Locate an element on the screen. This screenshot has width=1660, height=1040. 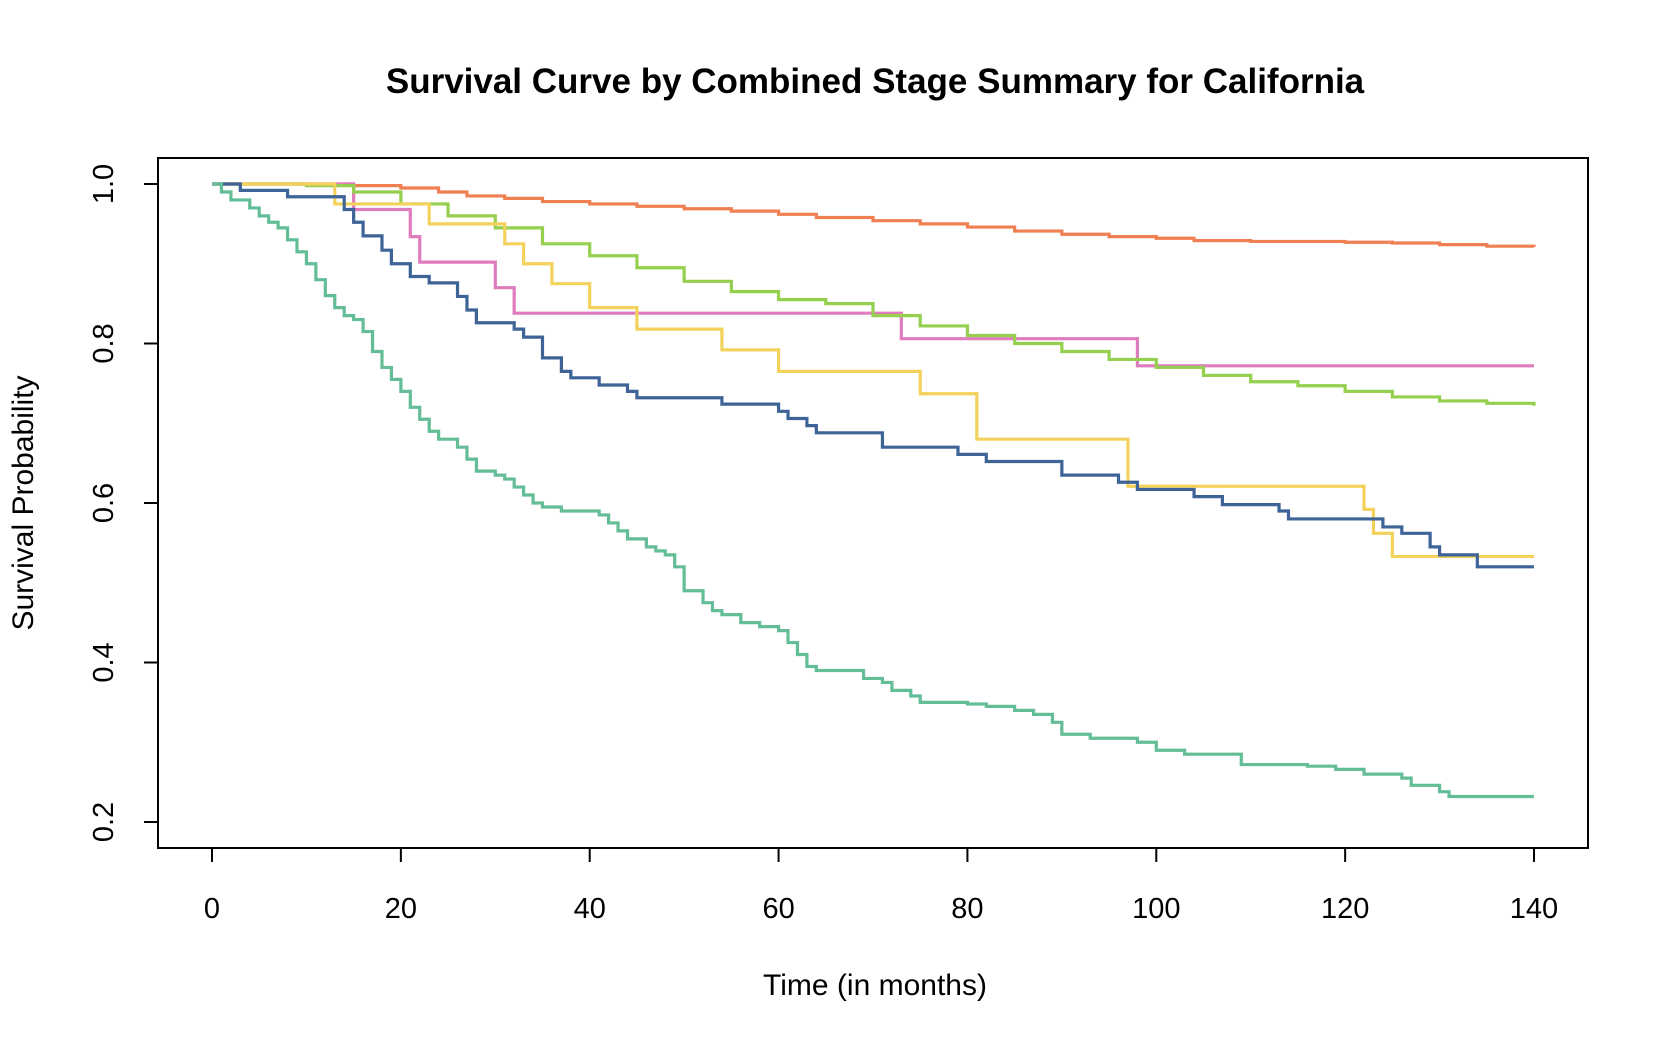
x-tick-label: 60 is located at coordinates (778, 909).